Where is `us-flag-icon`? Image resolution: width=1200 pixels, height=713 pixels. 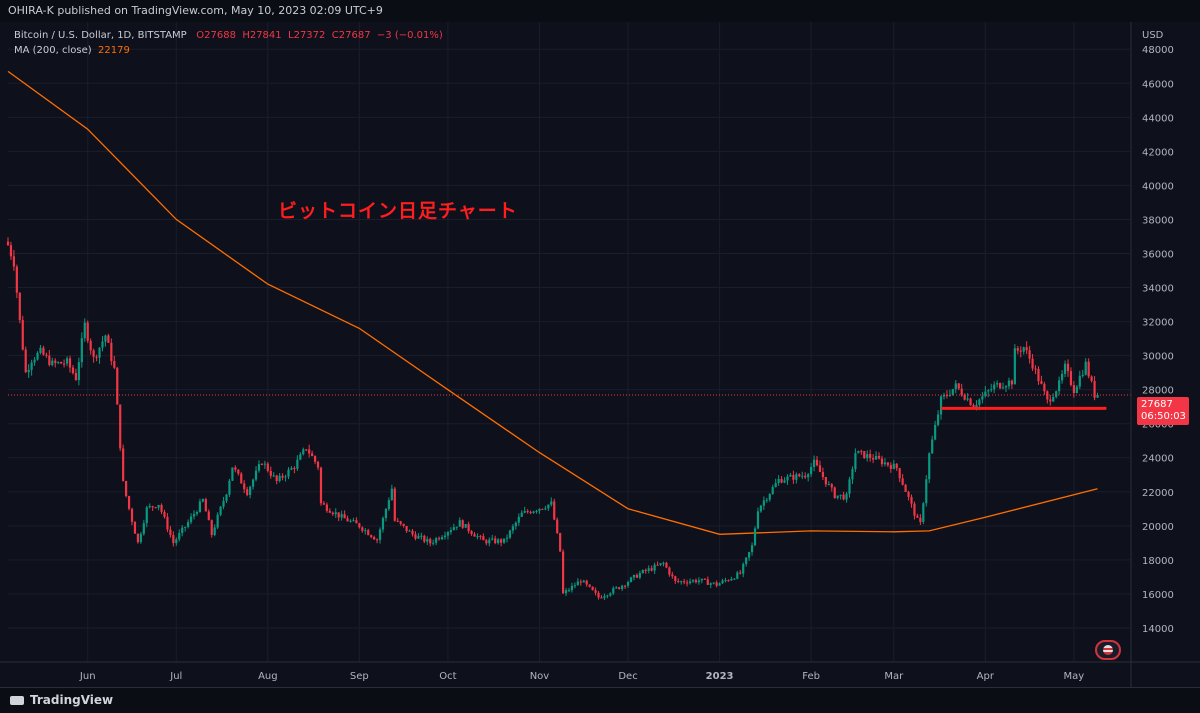 us-flag-icon is located at coordinates (1108, 650).